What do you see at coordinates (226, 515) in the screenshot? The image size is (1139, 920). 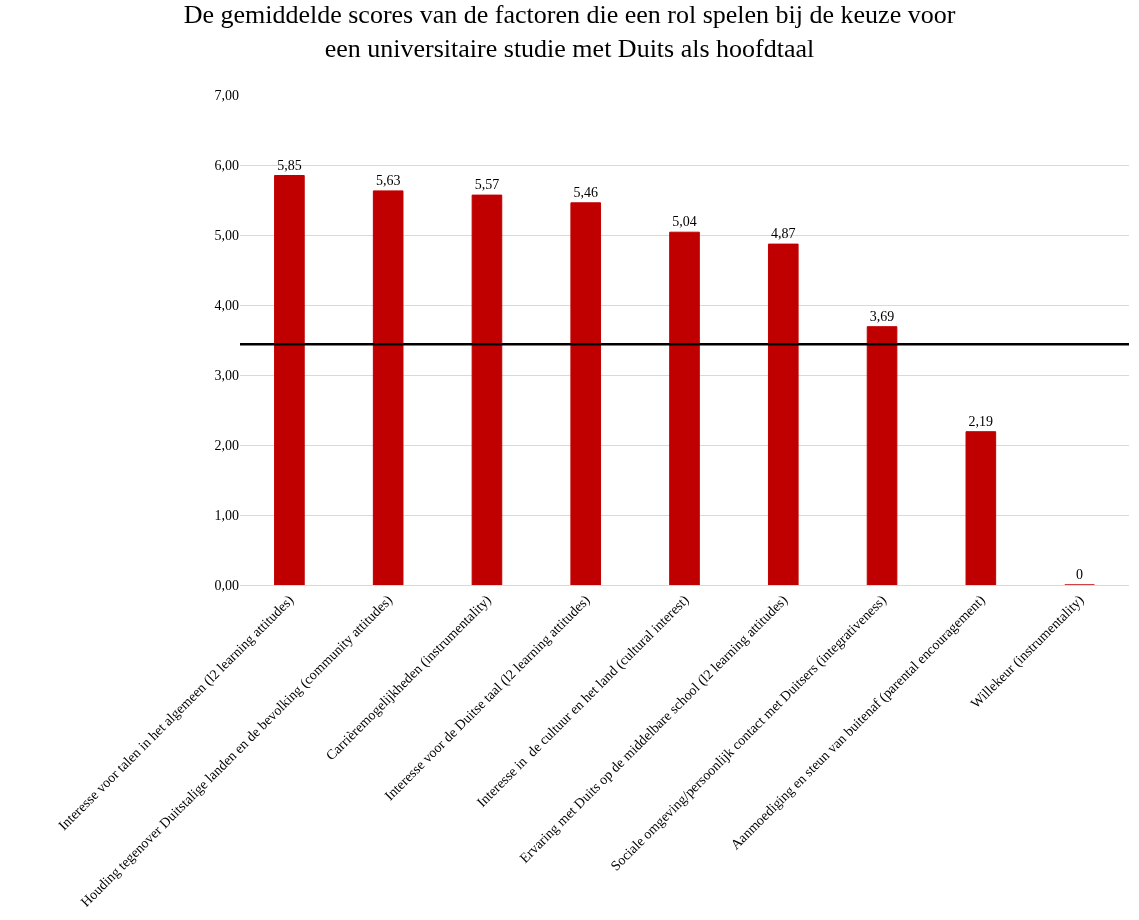 I see `y-tick-label: 1,00` at bounding box center [226, 515].